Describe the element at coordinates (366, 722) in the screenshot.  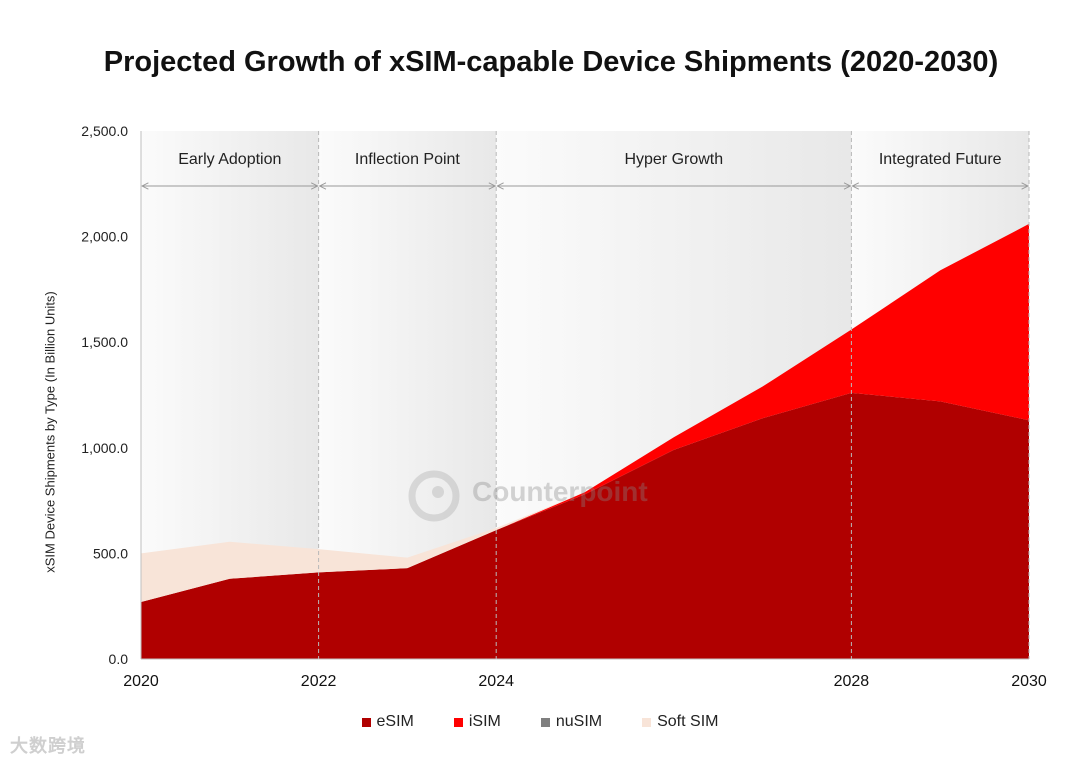
I see `legend-swatch-esim` at that location.